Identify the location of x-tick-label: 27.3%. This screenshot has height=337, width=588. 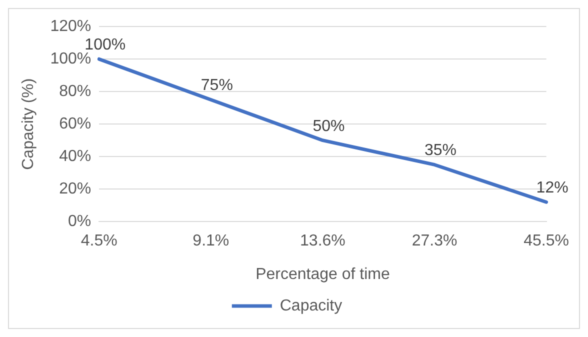
(435, 241).